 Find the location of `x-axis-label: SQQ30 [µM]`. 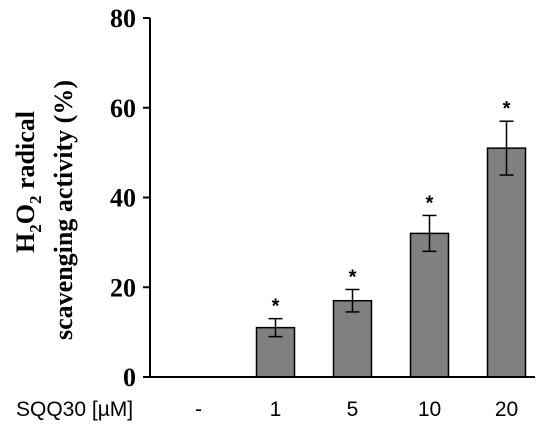

x-axis-label: SQQ30 [µM] is located at coordinates (74, 409).